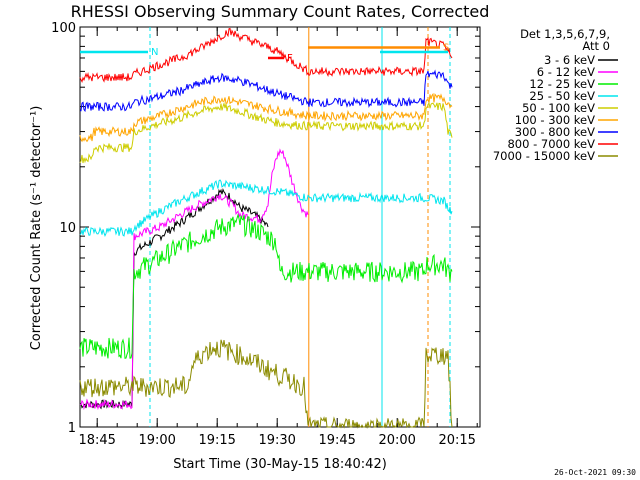  What do you see at coordinates (446, 47) in the screenshot?
I see `flag-label: S` at bounding box center [446, 47].